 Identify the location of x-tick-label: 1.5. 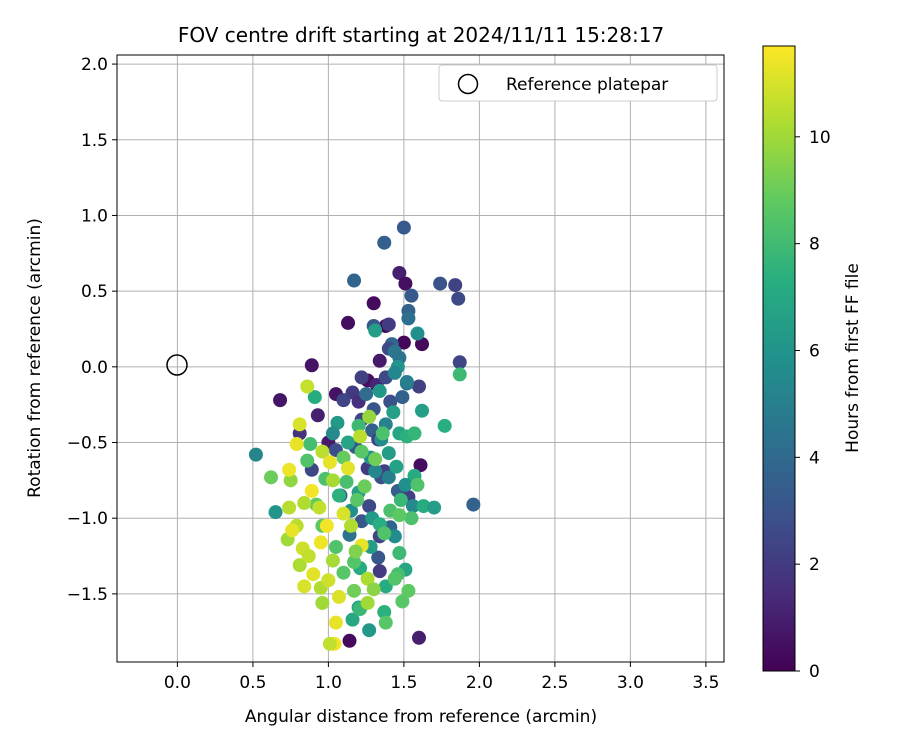
(403, 683).